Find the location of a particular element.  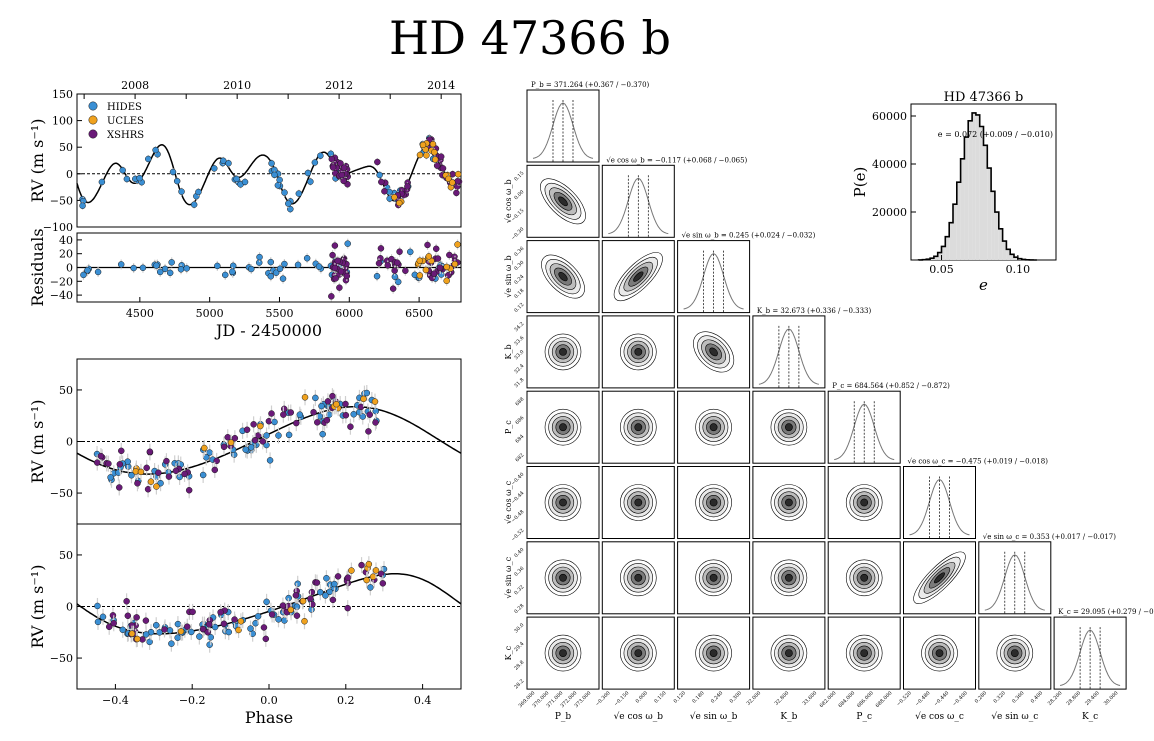

corner-xtick-label: −0.150 is located at coordinates (621, 698).